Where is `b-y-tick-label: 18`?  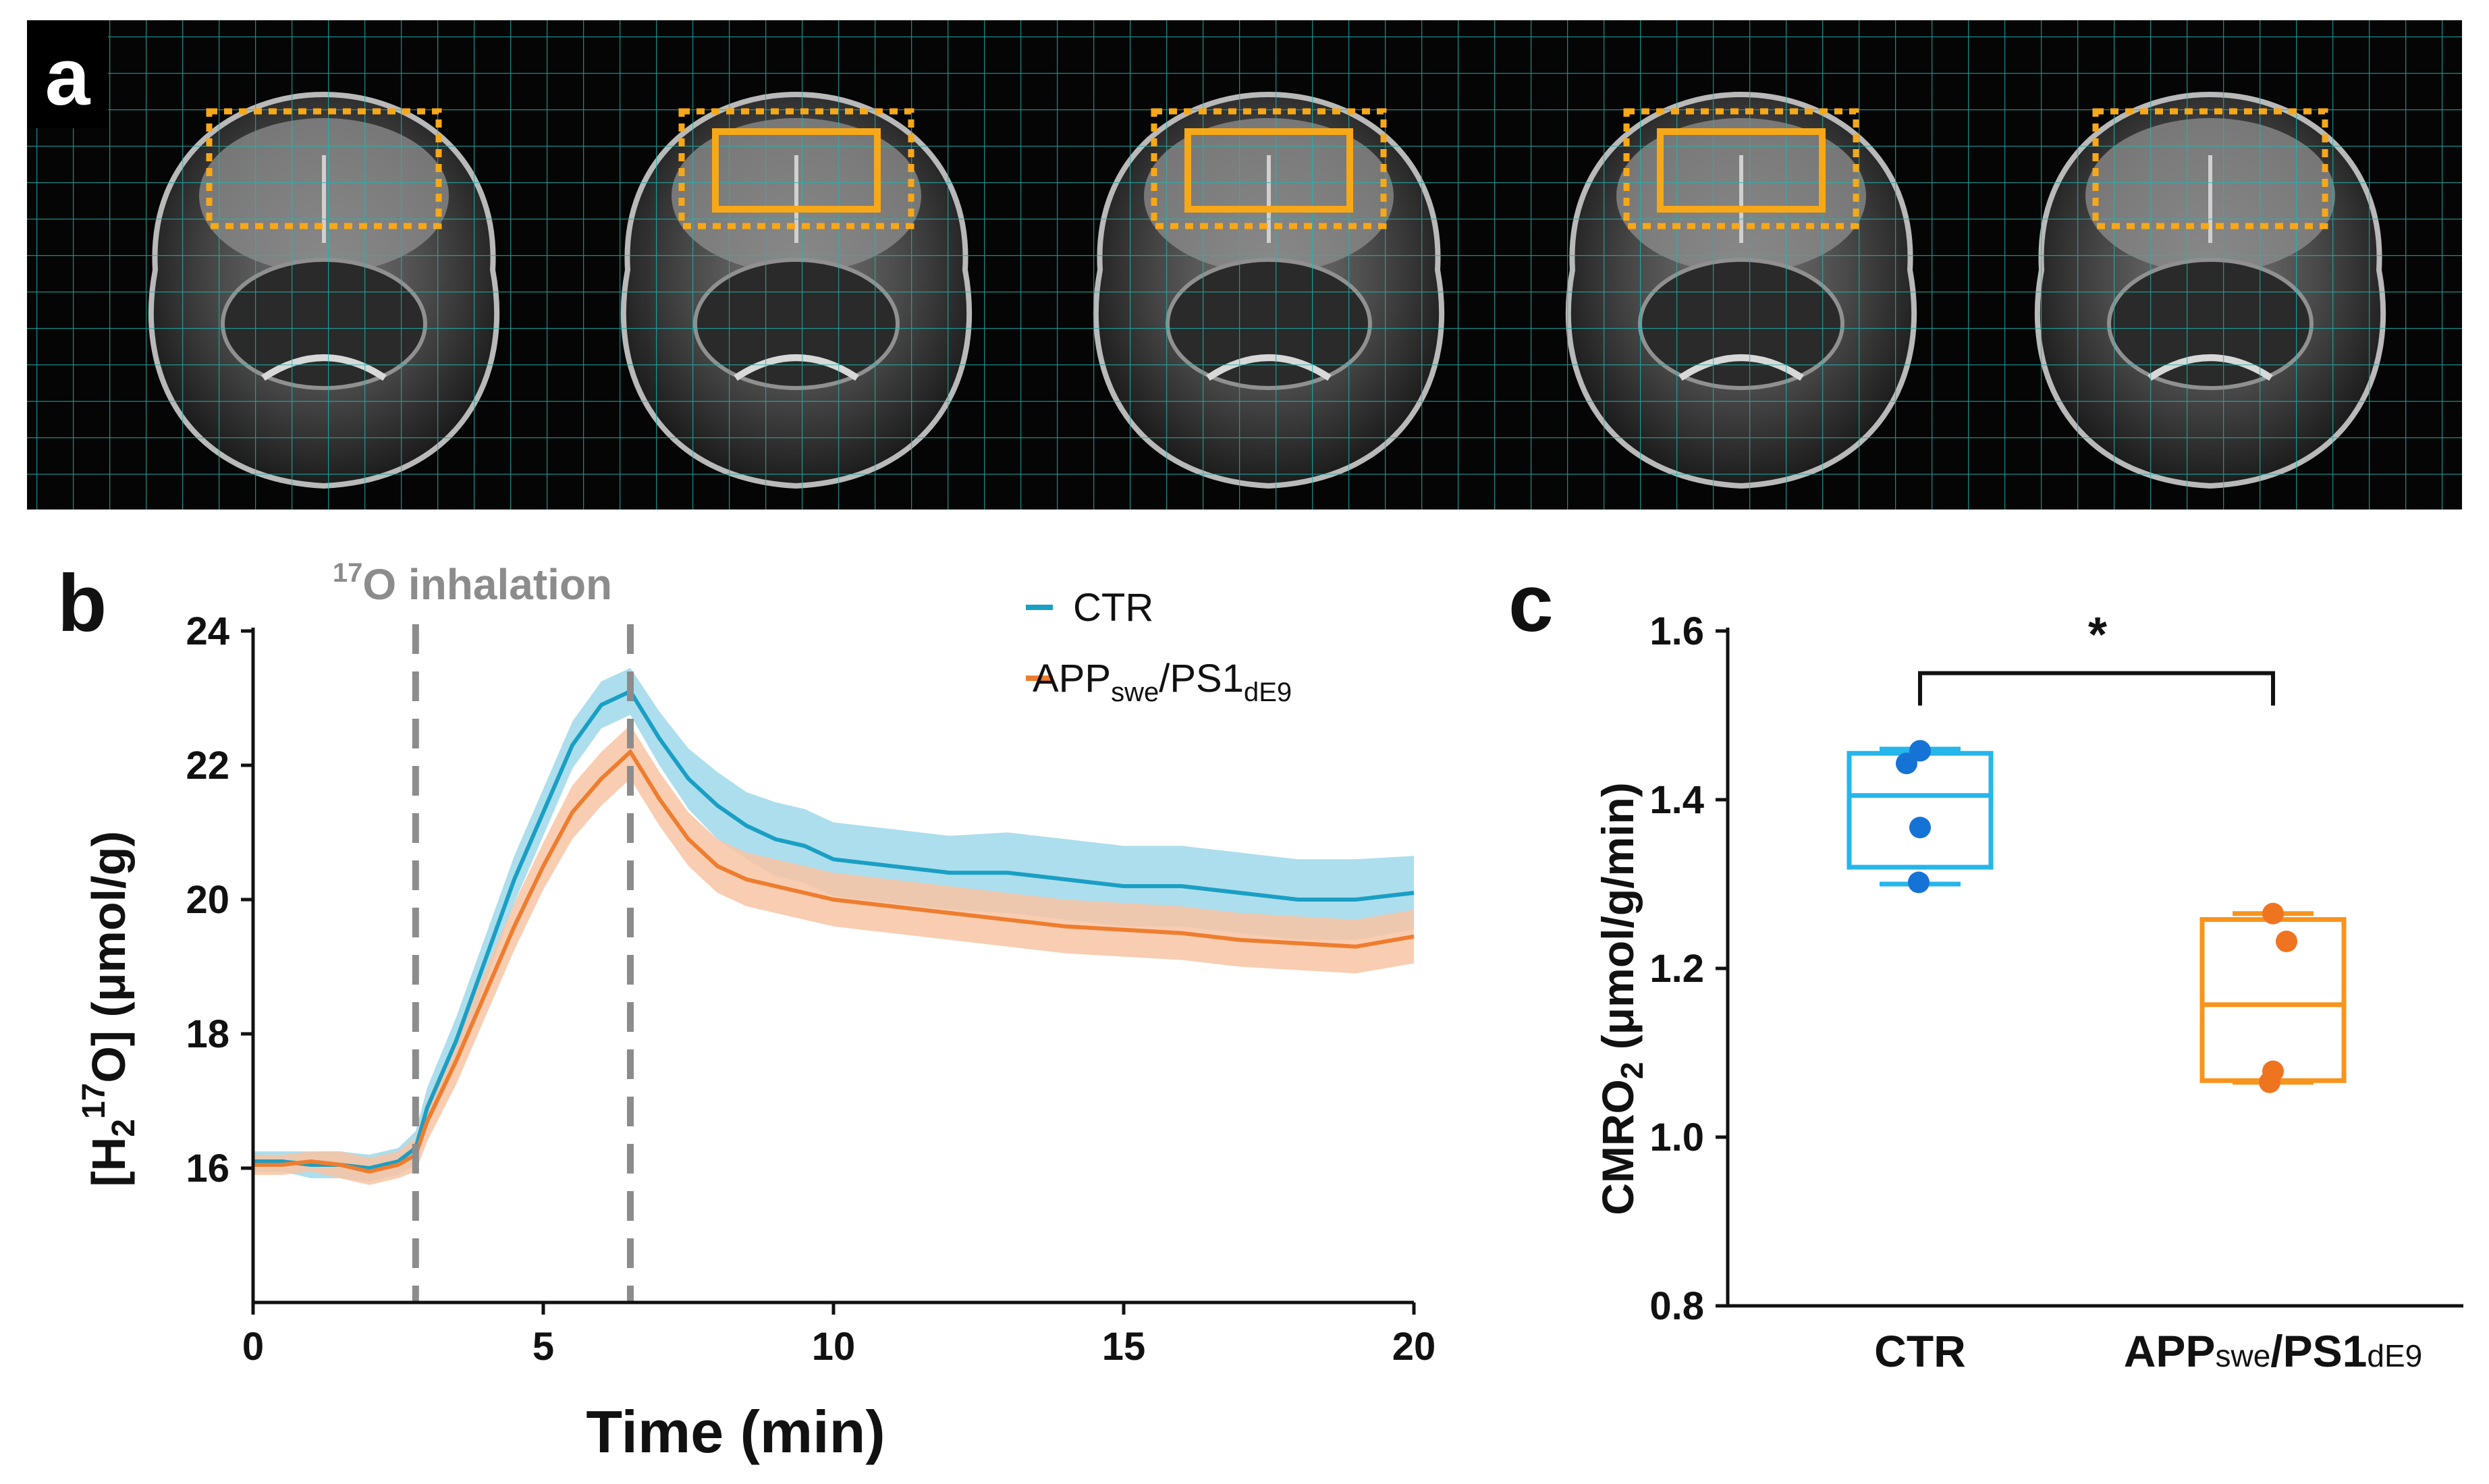 b-y-tick-label: 18 is located at coordinates (207, 1034).